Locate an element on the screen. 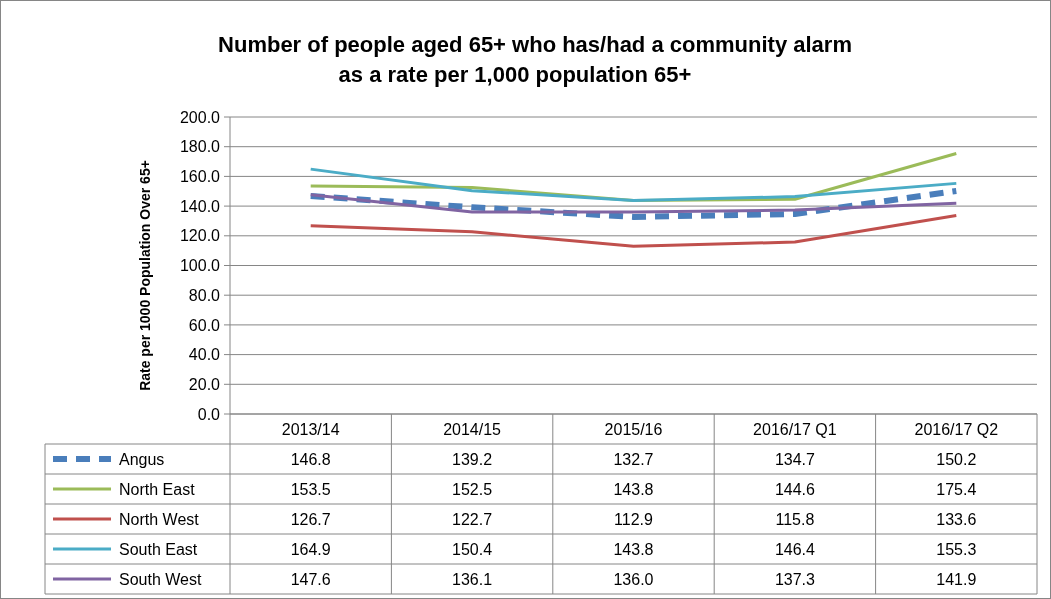 Image resolution: width=1051 pixels, height=599 pixels. data-label: 144.6 is located at coordinates (795, 489).